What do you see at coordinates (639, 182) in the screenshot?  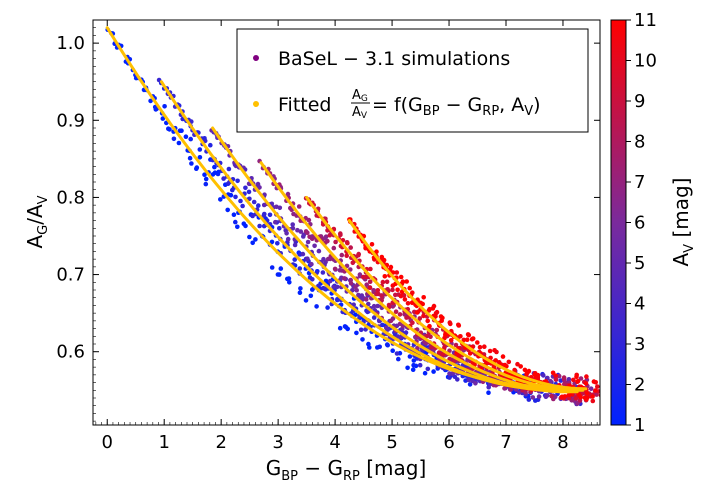 I see `colorbar-tick-label: 7` at bounding box center [639, 182].